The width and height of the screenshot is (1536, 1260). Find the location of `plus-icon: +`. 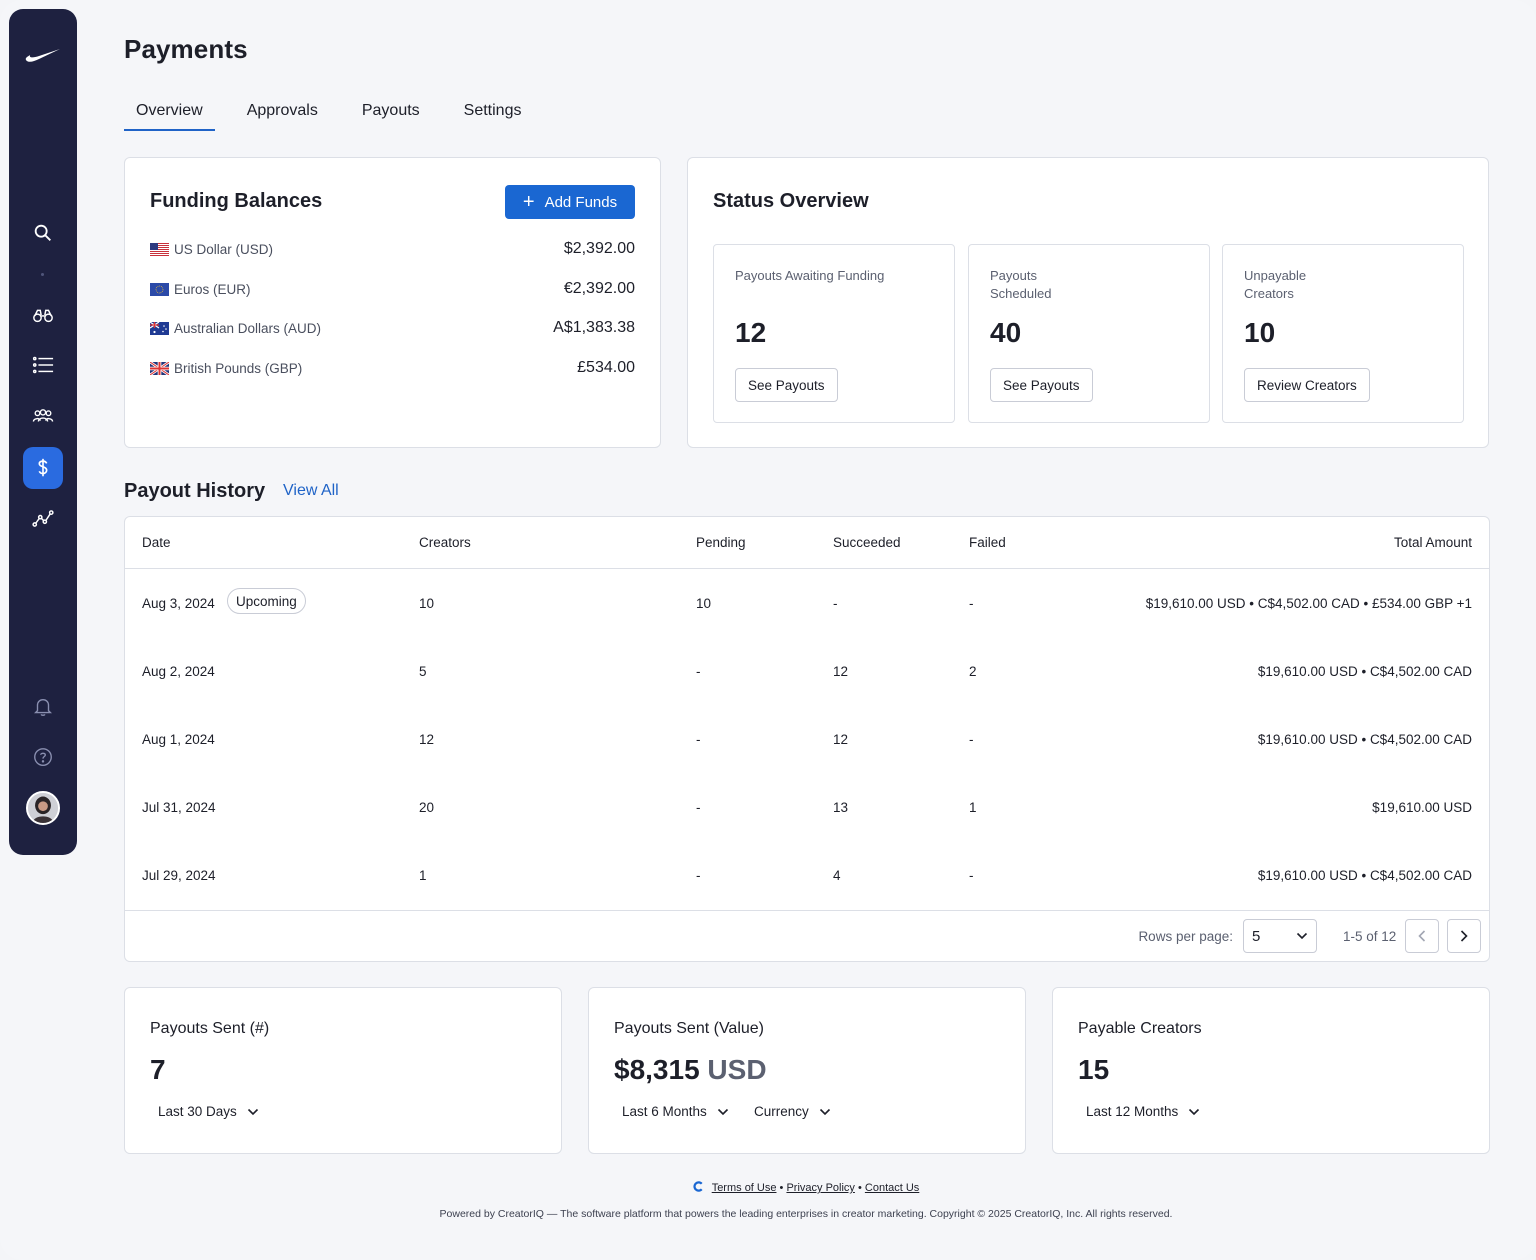

plus-icon: + is located at coordinates (528, 202).